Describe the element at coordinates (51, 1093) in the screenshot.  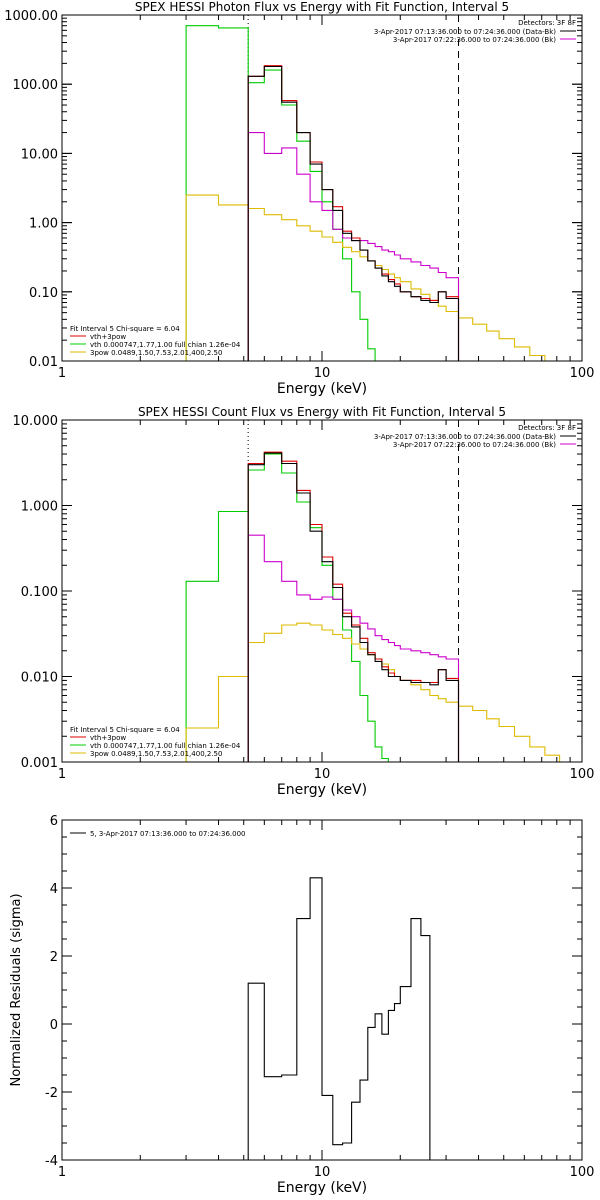
I see `y-tick-label: -2` at that location.